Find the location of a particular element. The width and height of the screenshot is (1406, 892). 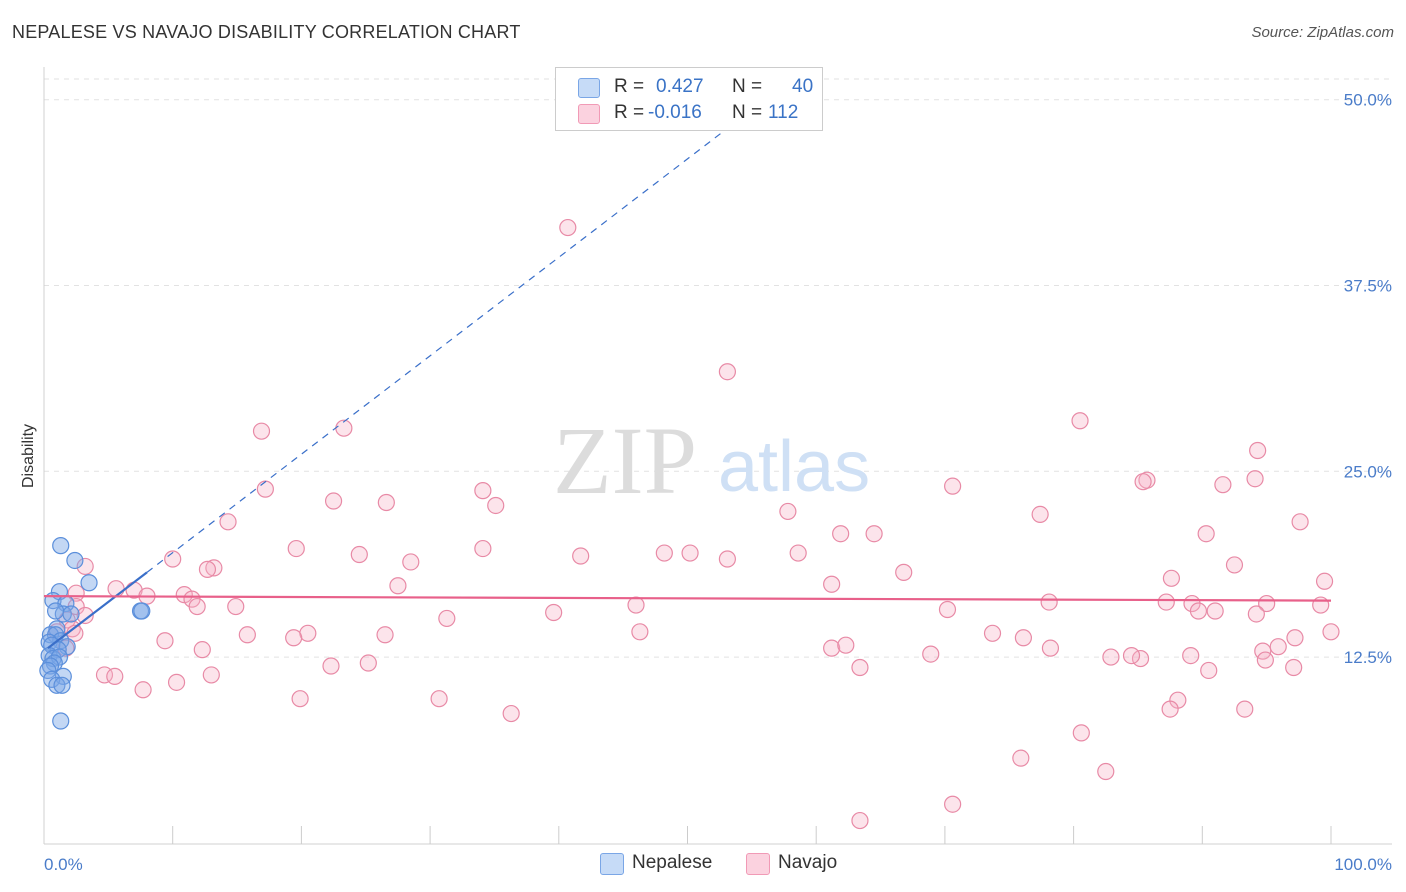

y-axis-title: Disability is located at coordinates (28, 456).